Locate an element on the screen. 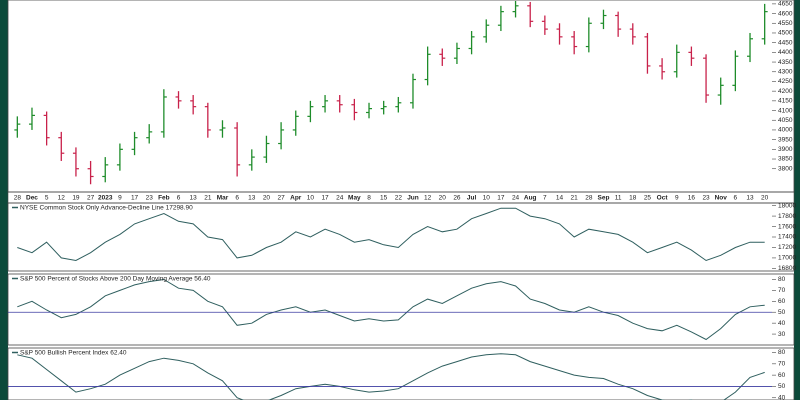 Image resolution: width=800 pixels, height=400 pixels. x-tick-label: Nov is located at coordinates (721, 198).